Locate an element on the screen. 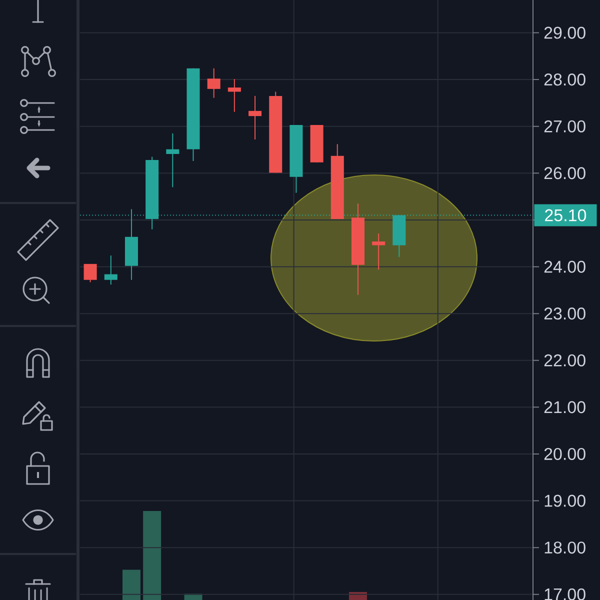 This screenshot has width=600, height=600. y-tick-label: 29.00 is located at coordinates (565, 32).